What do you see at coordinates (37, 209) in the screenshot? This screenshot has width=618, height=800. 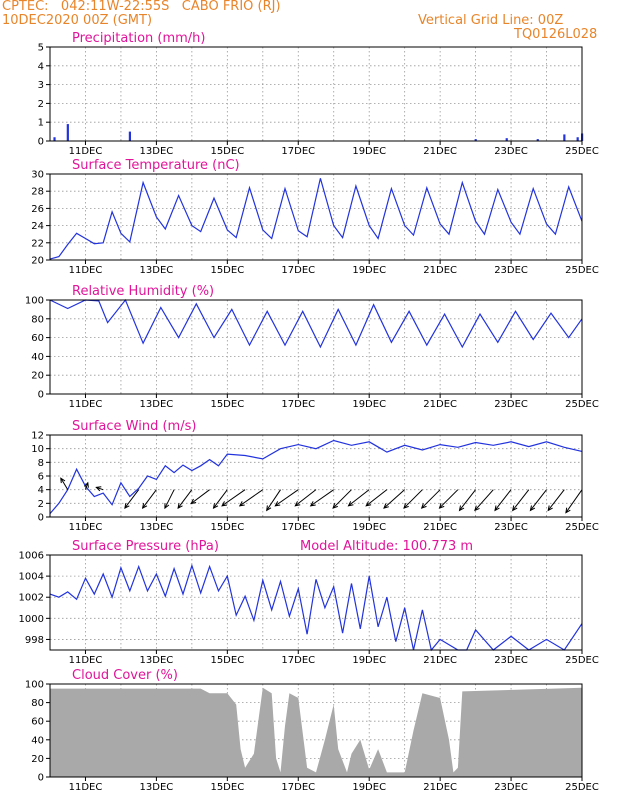 I see `y-tick-label: 26` at bounding box center [37, 209].